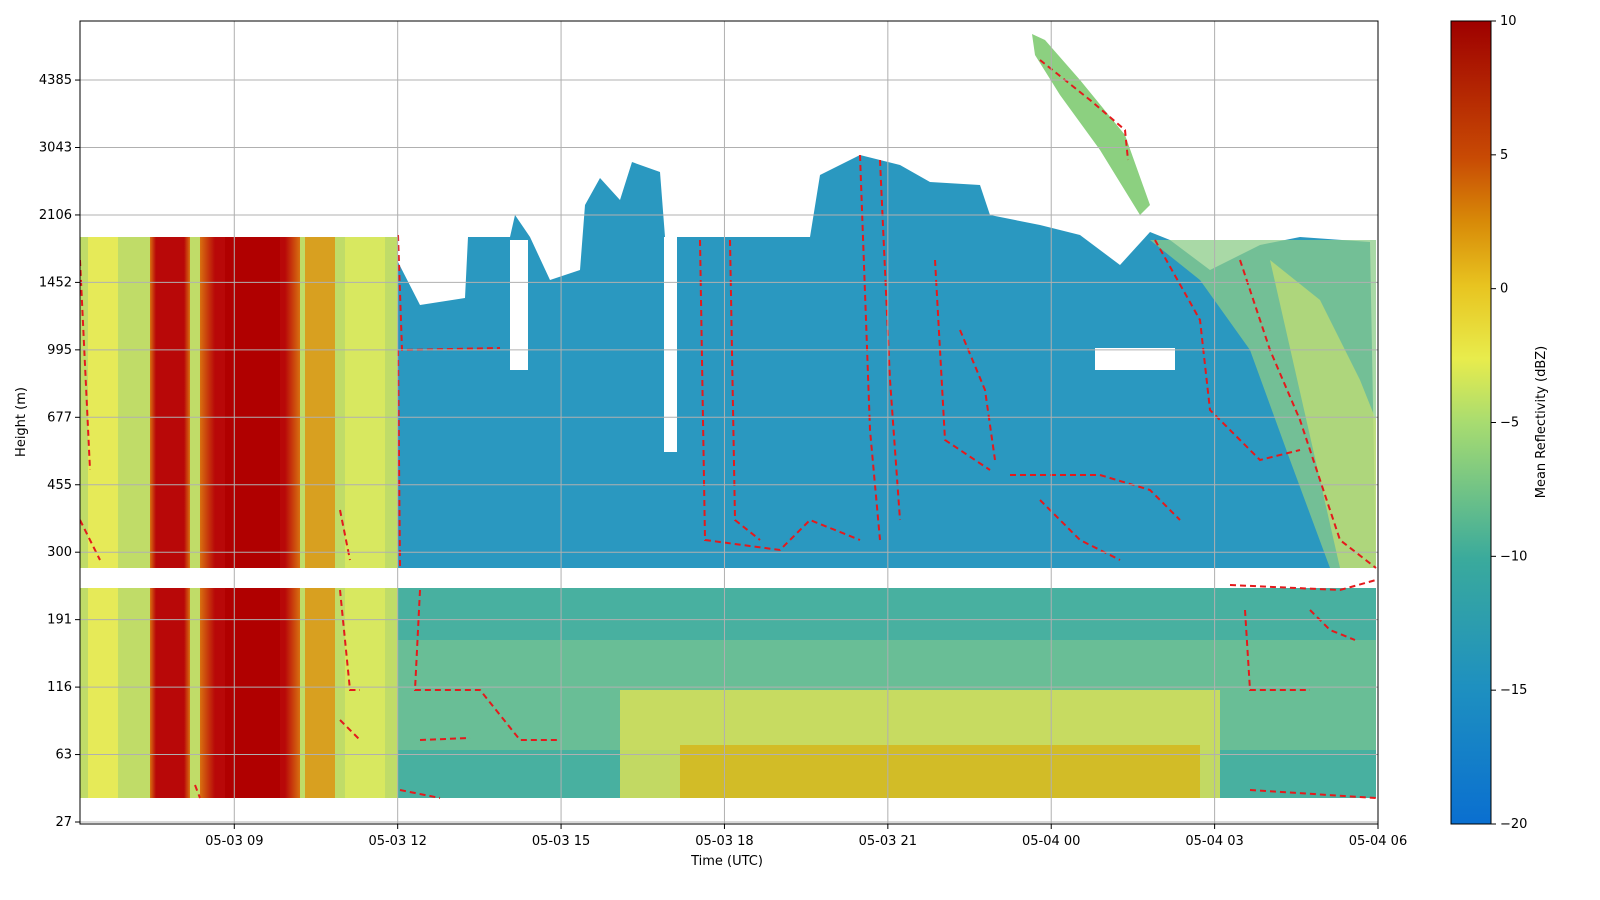 This screenshot has height=900, width=1600. Describe the element at coordinates (55, 215) in the screenshot. I see `y-tick-label: 2106` at that location.